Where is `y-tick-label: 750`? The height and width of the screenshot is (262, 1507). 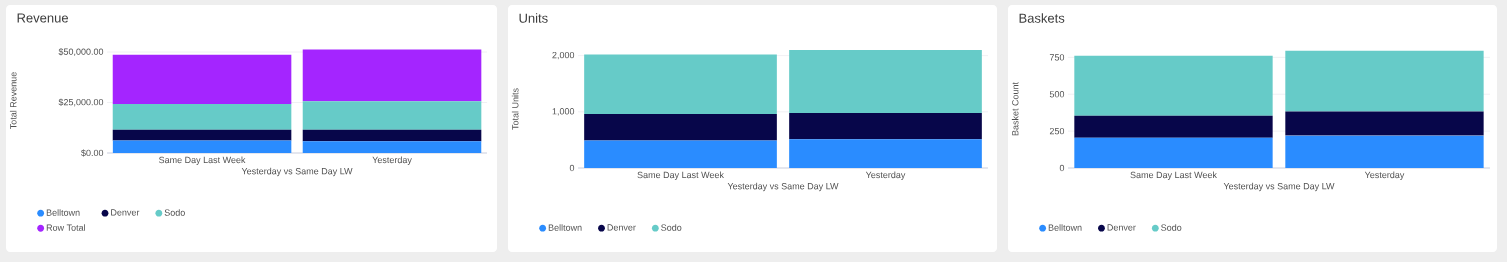
y-tick-label: 750 is located at coordinates (1057, 57).